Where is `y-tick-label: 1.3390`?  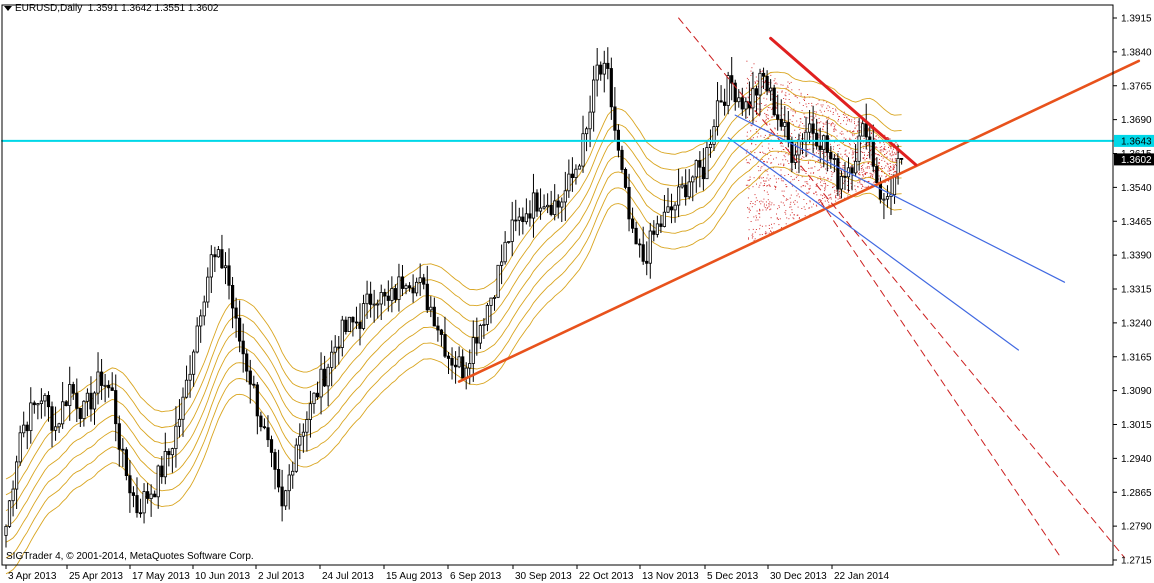
y-tick-label: 1.3390 is located at coordinates (1136, 256).